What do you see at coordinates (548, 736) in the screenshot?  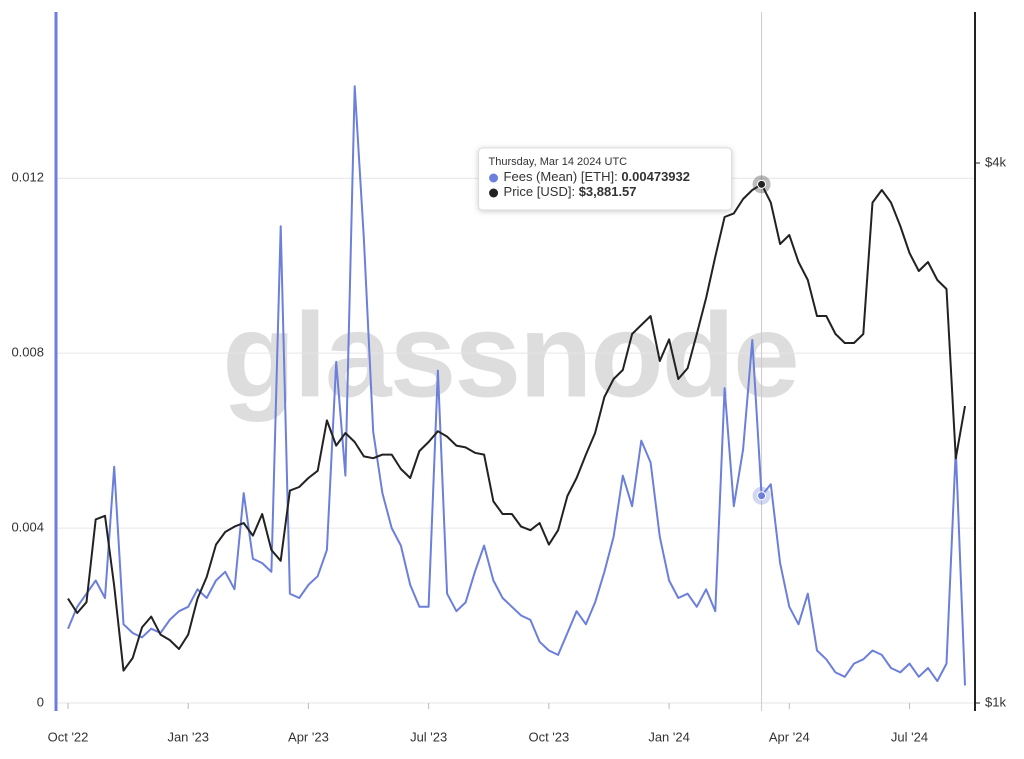 I see `x-tick-label: Oct '23` at bounding box center [548, 736].